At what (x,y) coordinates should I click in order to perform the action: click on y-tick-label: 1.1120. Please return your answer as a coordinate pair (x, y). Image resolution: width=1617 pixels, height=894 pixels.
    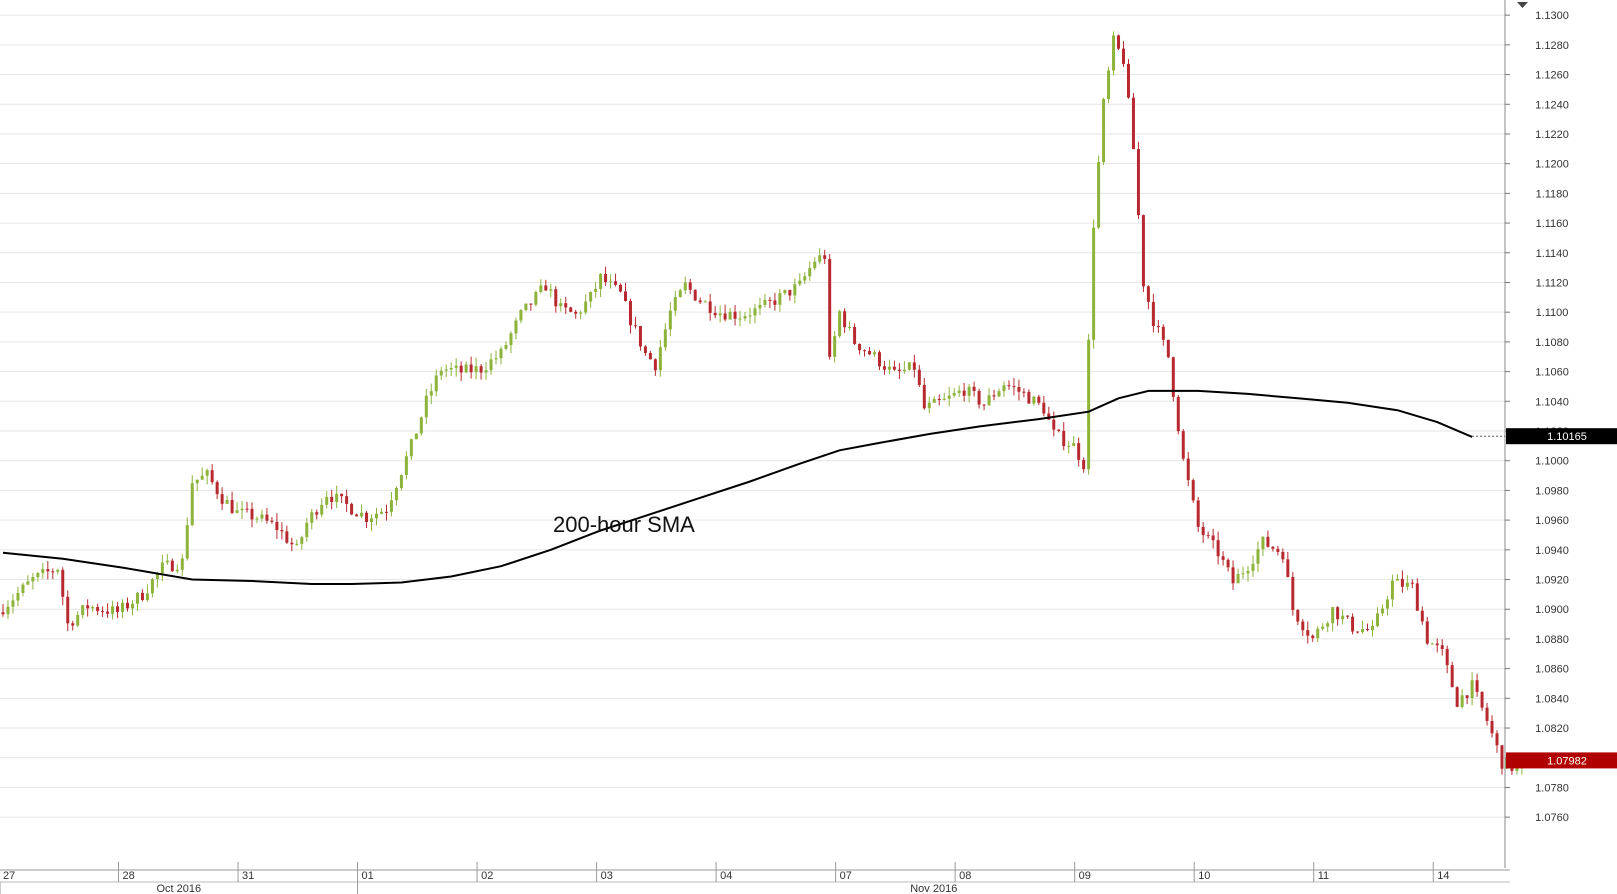
    Looking at the image, I should click on (1552, 283).